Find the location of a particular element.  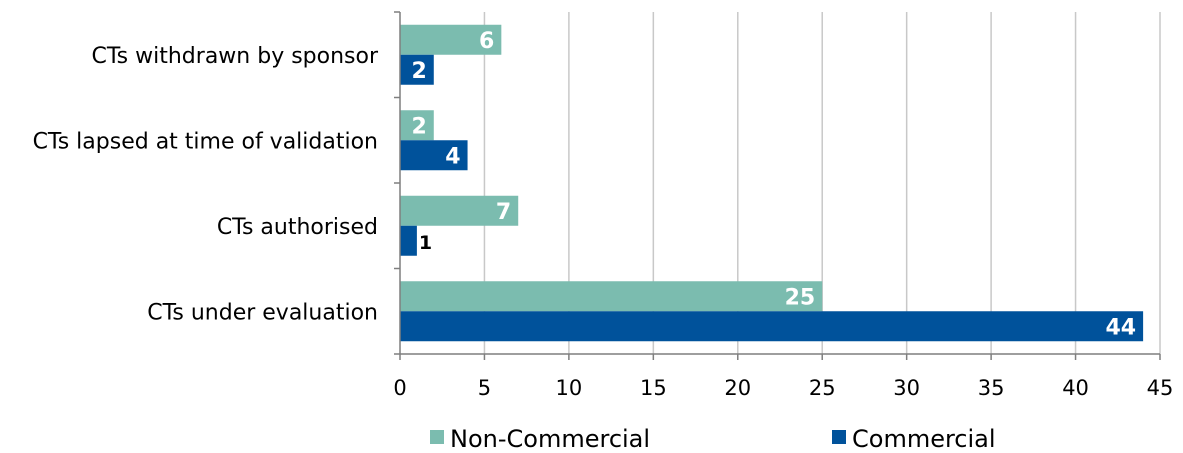

x-tick-label: 5 is located at coordinates (484, 388).